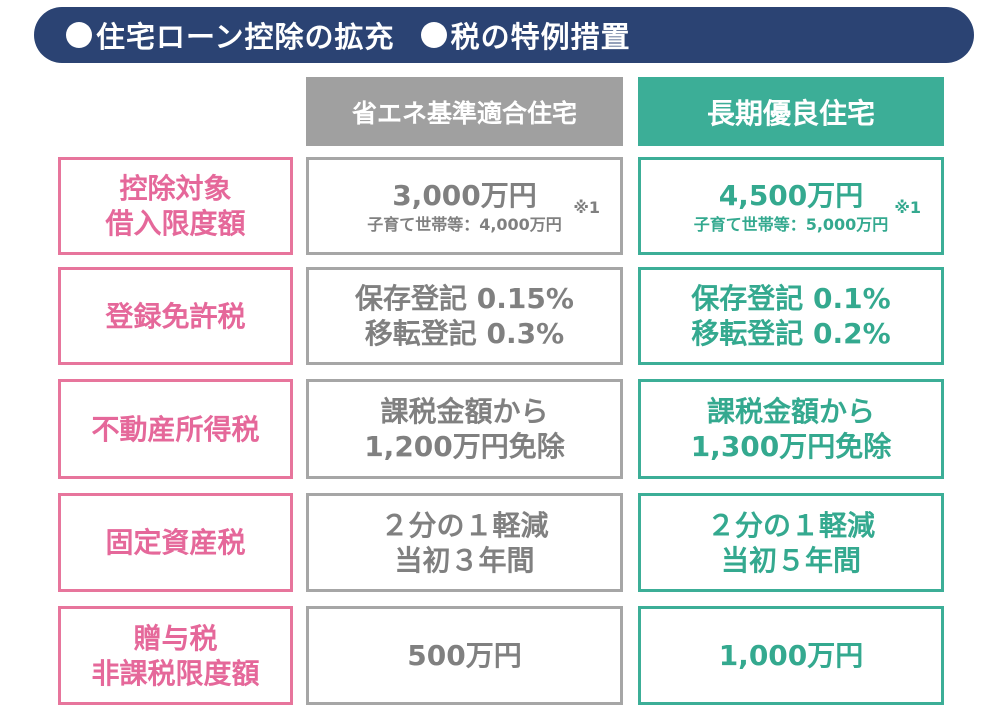  I want to click on row-label-gift-tax: 贈与税 非課税限度額, so click(175, 655).